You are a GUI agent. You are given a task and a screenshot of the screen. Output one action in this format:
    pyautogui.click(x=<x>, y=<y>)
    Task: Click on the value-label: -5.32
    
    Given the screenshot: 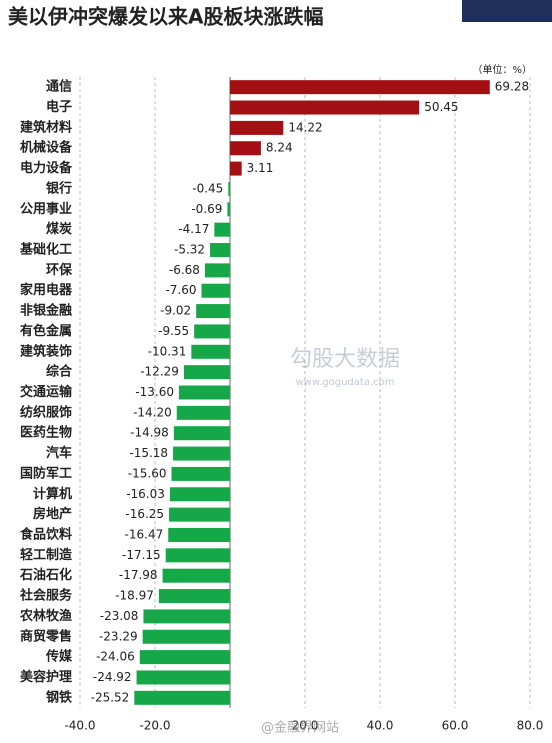 What is the action you would take?
    pyautogui.click(x=189, y=250)
    